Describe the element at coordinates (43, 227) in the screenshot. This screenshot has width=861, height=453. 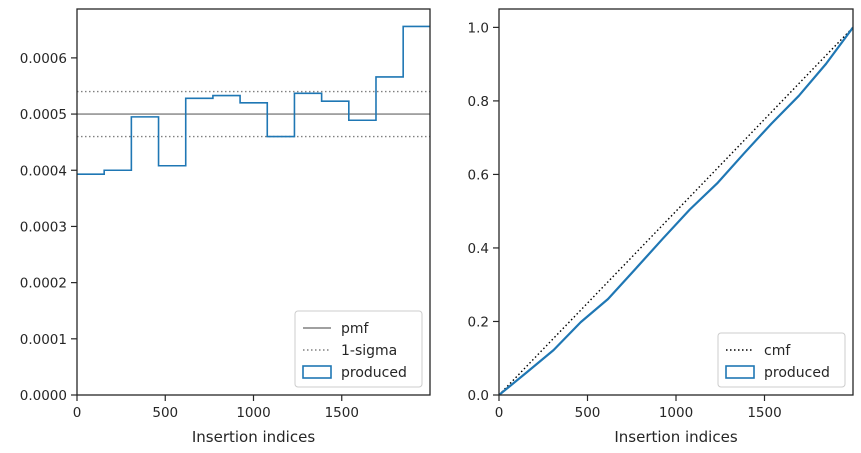
I see `y-tick-label: 0.0003` at that location.